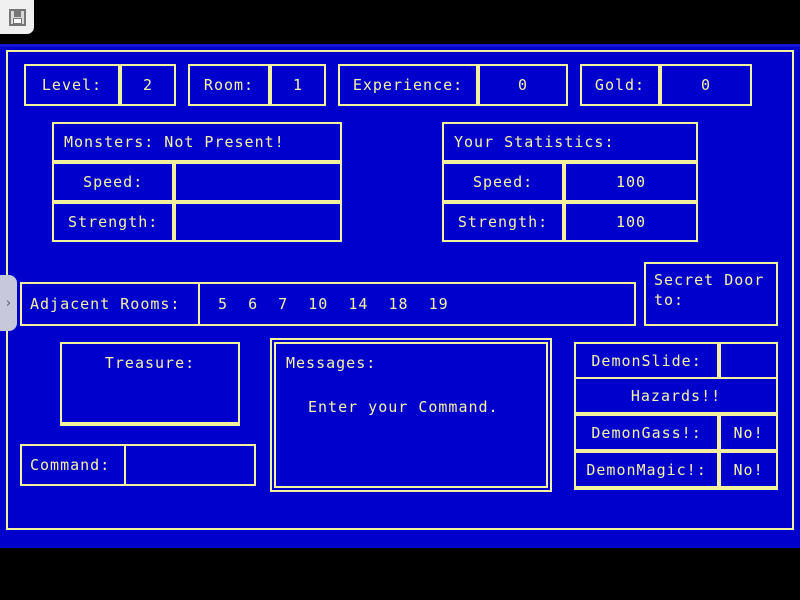  Describe the element at coordinates (150, 363) in the screenshot. I see `treasure-title: Treasure:` at that location.